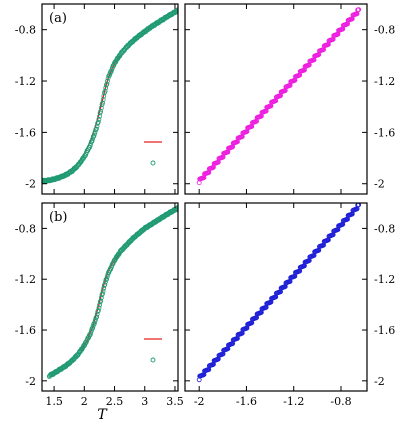 This screenshot has height=422, width=415. What do you see at coordinates (84, 401) in the screenshot?
I see `x-tick-label: 2` at bounding box center [84, 401].